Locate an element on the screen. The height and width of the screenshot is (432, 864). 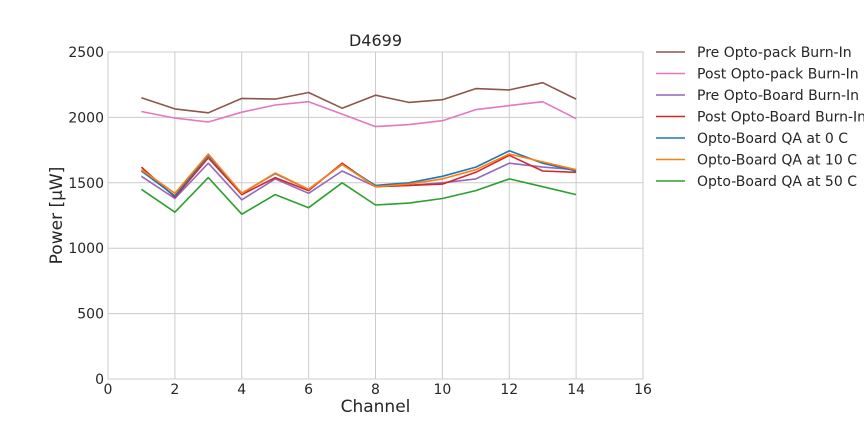
x-tick-label: 16 is located at coordinates (643, 390).